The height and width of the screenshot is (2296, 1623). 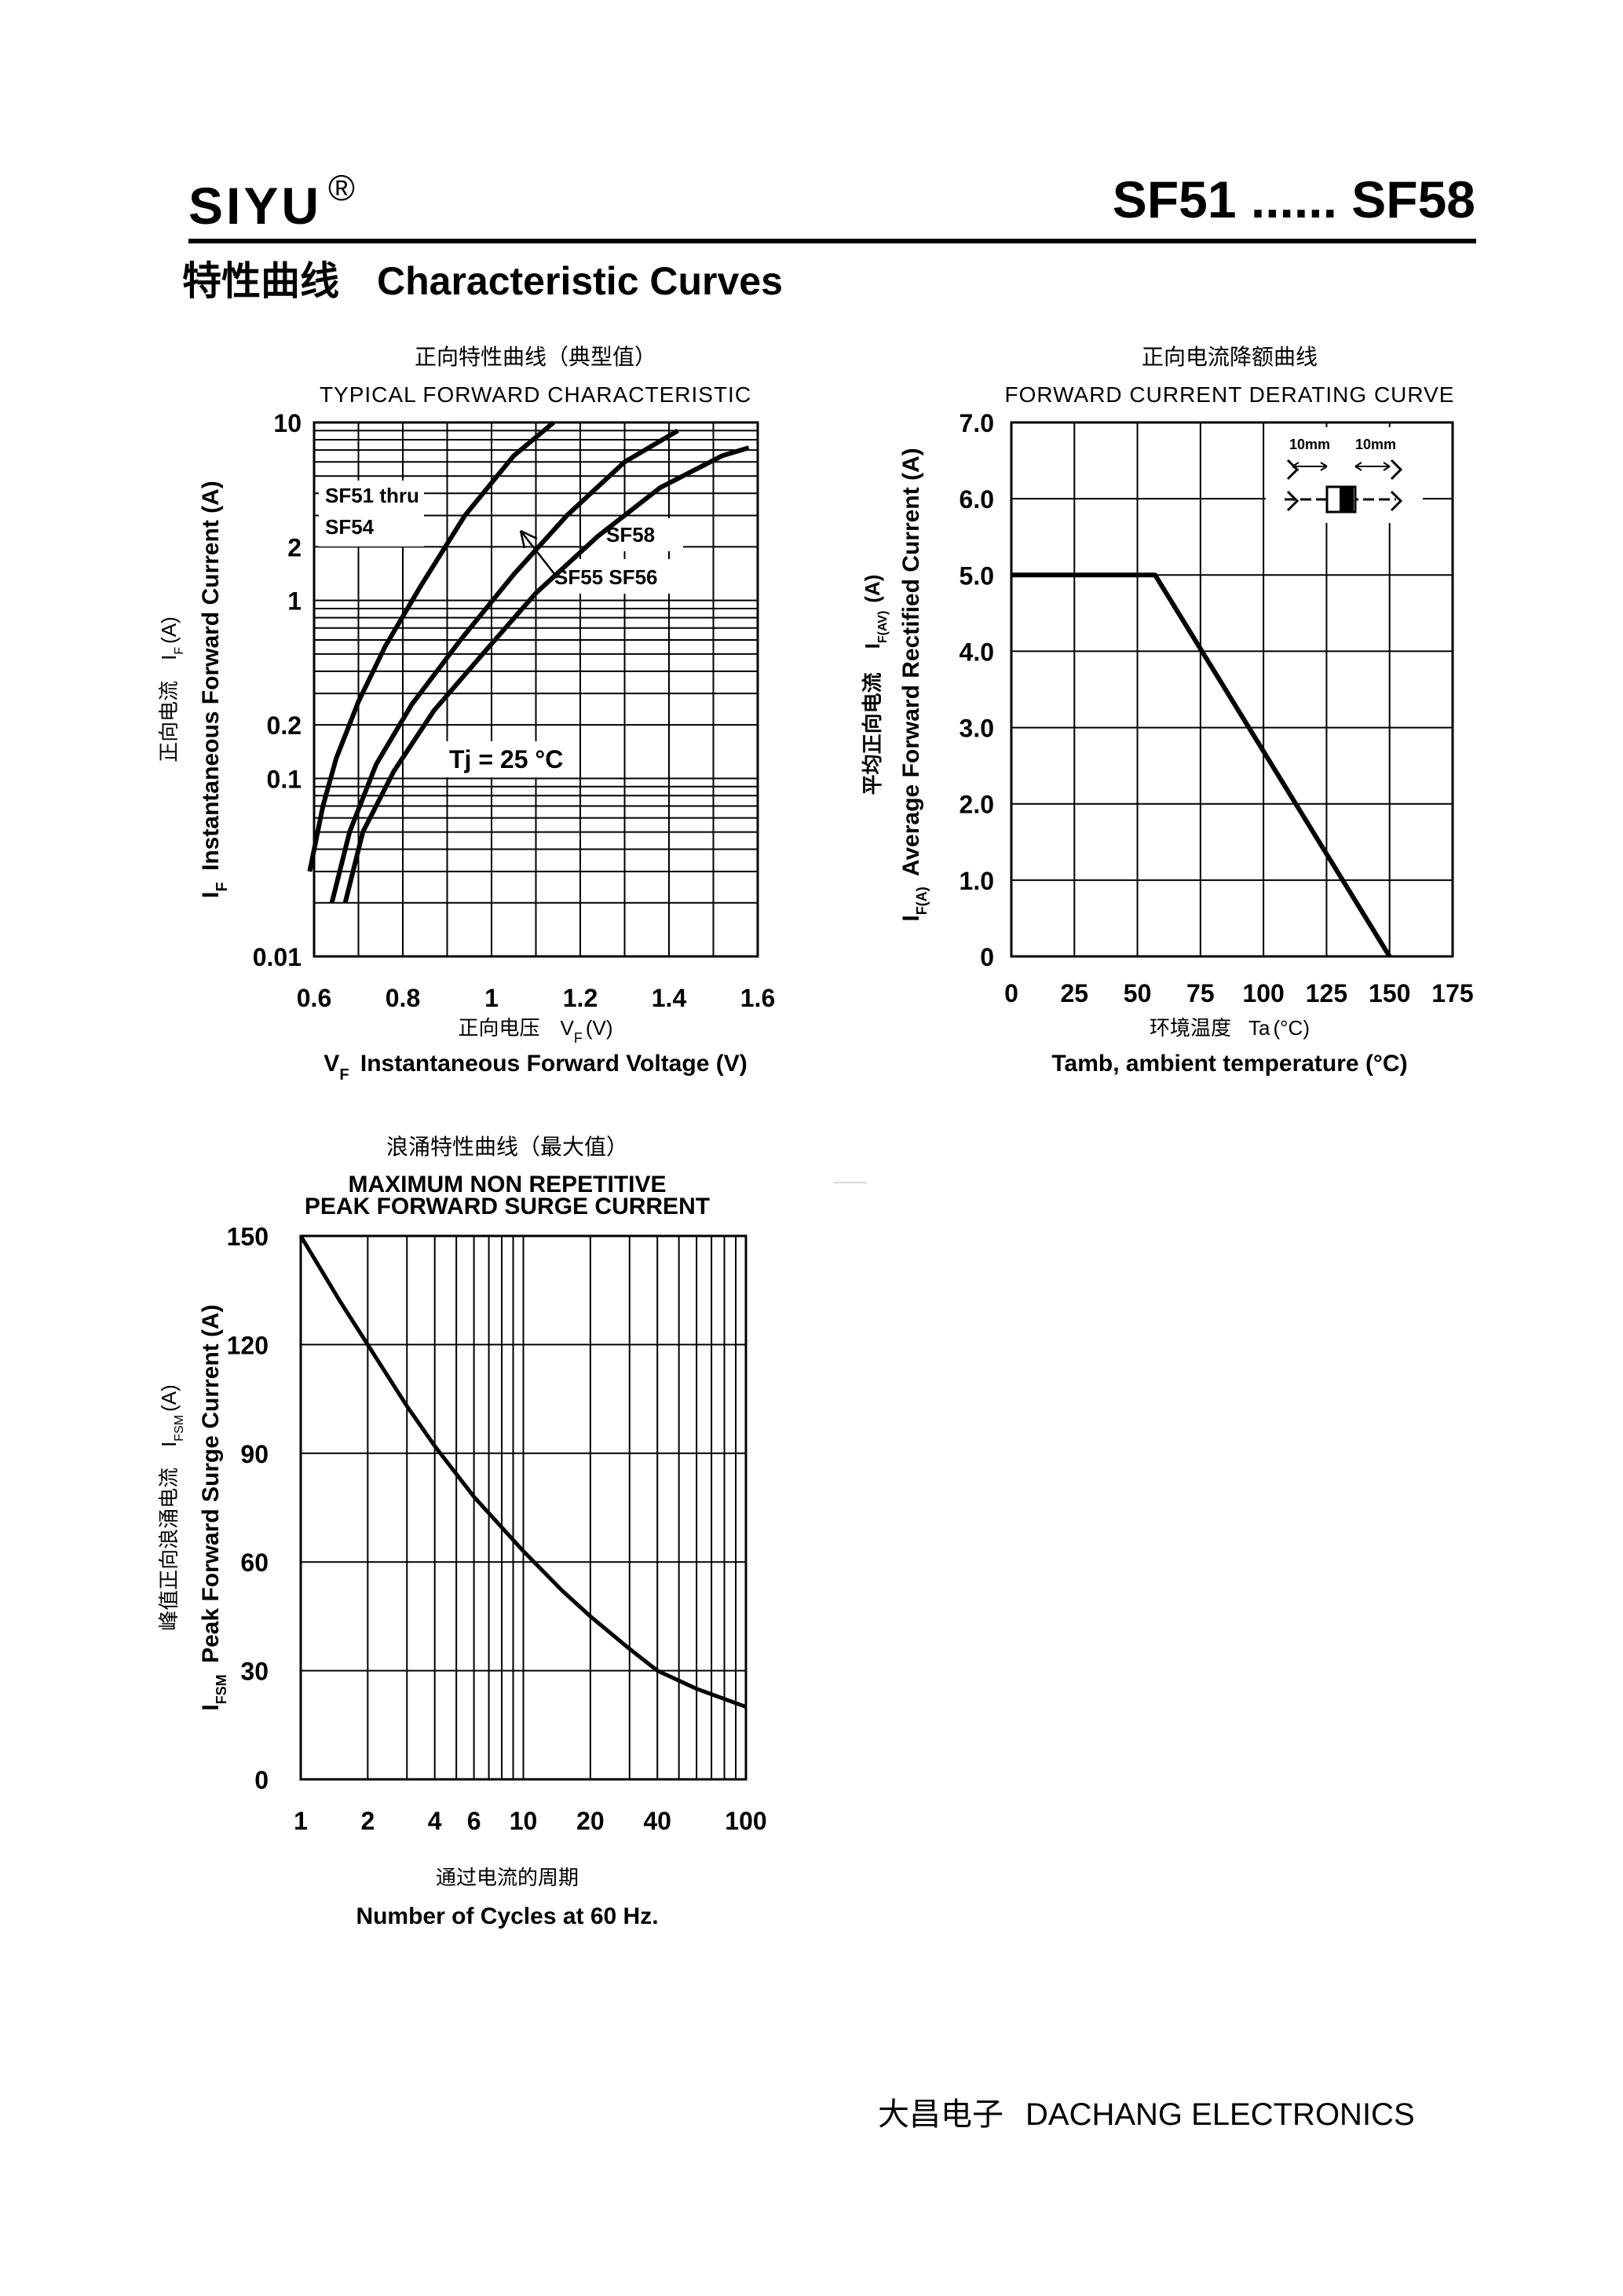 What do you see at coordinates (214, 689) in the screenshot?
I see `y-axis-label: IF Instantaneous Forward Current (A)` at bounding box center [214, 689].